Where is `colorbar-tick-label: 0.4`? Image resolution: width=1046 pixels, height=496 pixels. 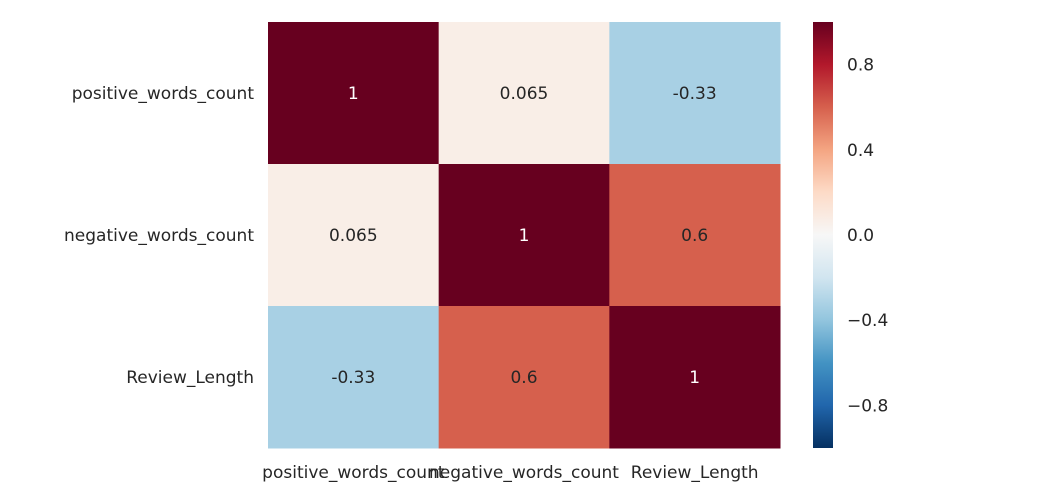
colorbar-tick-label: 0.4 is located at coordinates (860, 151).